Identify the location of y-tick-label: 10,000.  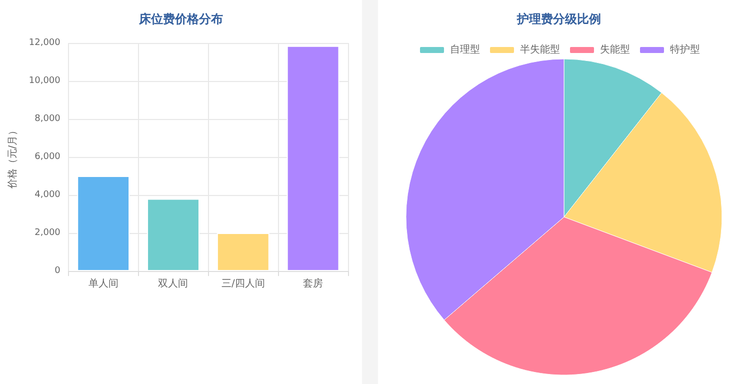
(44, 81).